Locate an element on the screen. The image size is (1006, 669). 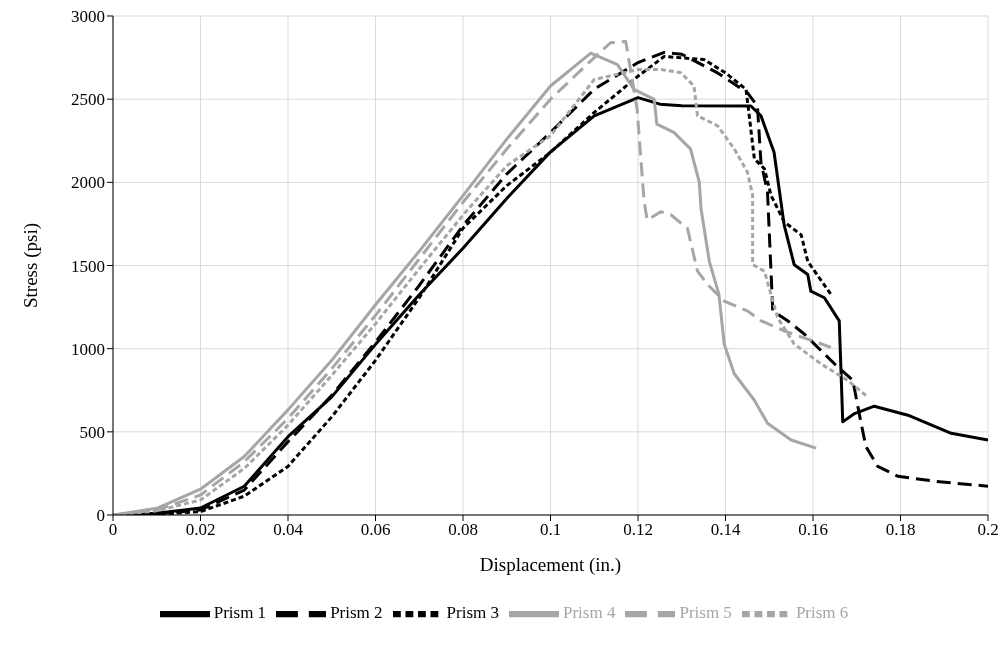
x-tick-label: 0.04 is located at coordinates (288, 530).